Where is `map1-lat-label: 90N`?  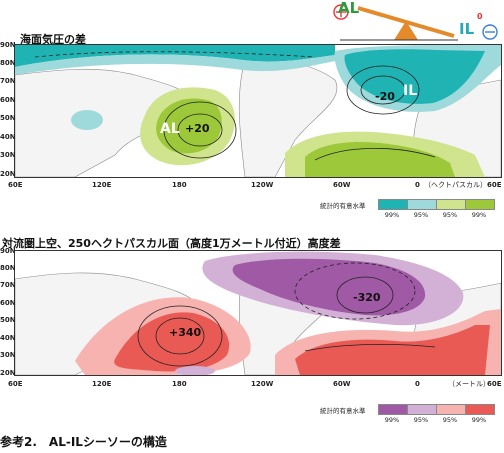
map1-lat-label: 90N is located at coordinates (8, 45).